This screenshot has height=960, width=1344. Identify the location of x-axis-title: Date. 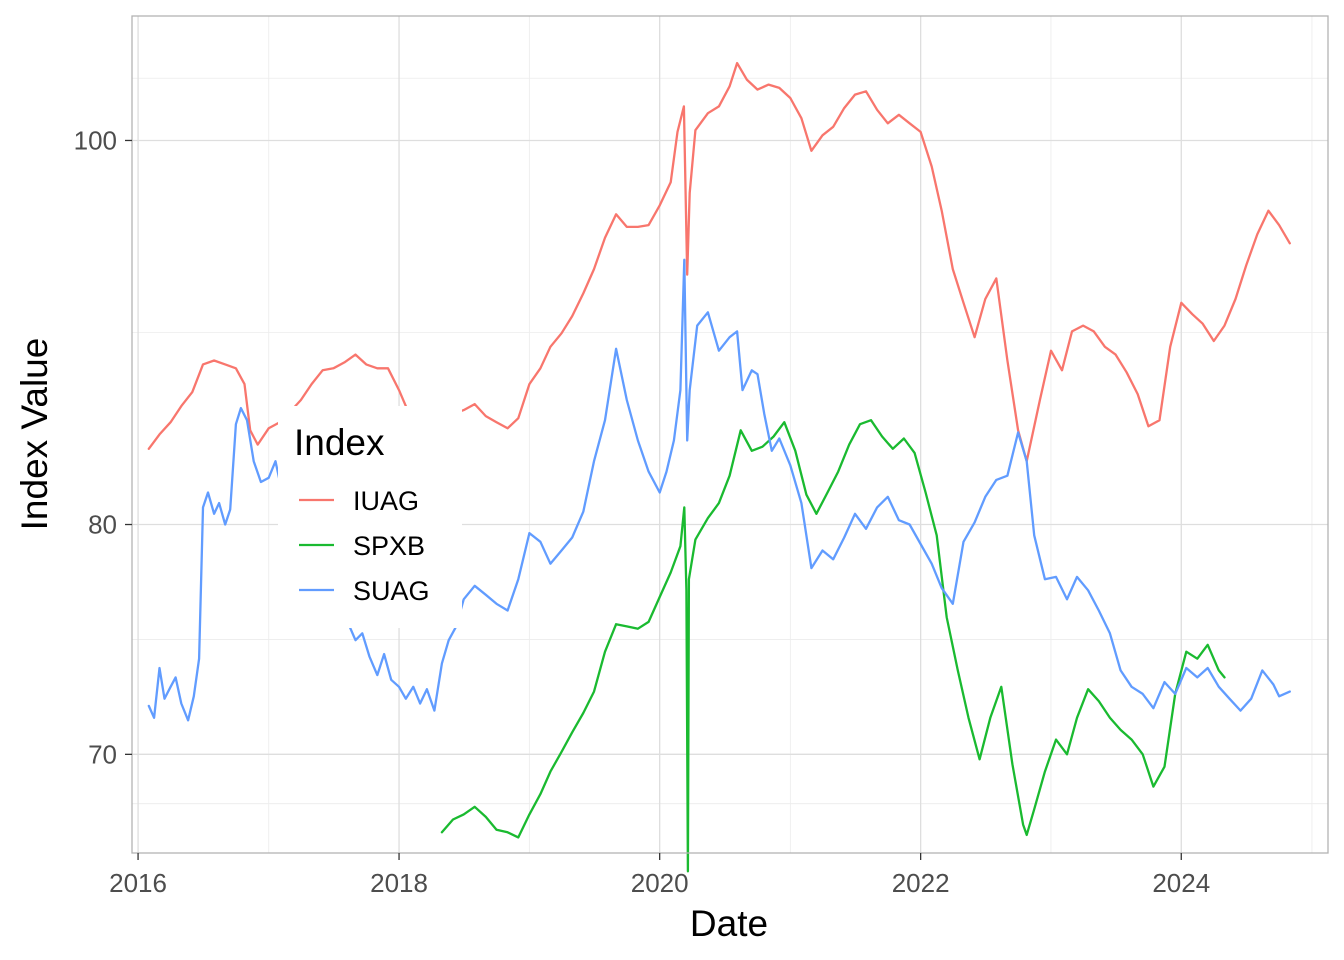
(729, 923).